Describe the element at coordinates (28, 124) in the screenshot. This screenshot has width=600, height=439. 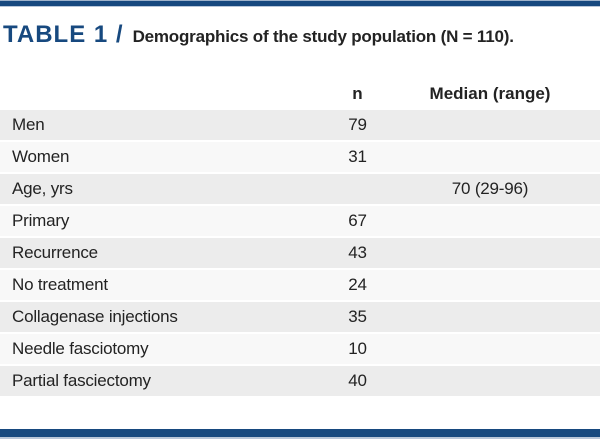
I see `row-label: Men` at that location.